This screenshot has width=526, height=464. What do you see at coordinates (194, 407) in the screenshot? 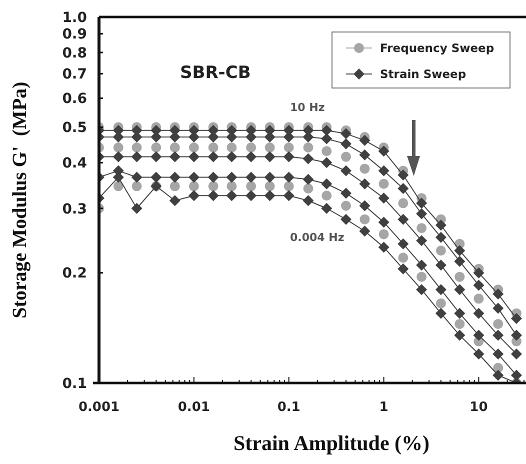
I see `x-tick-label: 0.01` at bounding box center [194, 407].